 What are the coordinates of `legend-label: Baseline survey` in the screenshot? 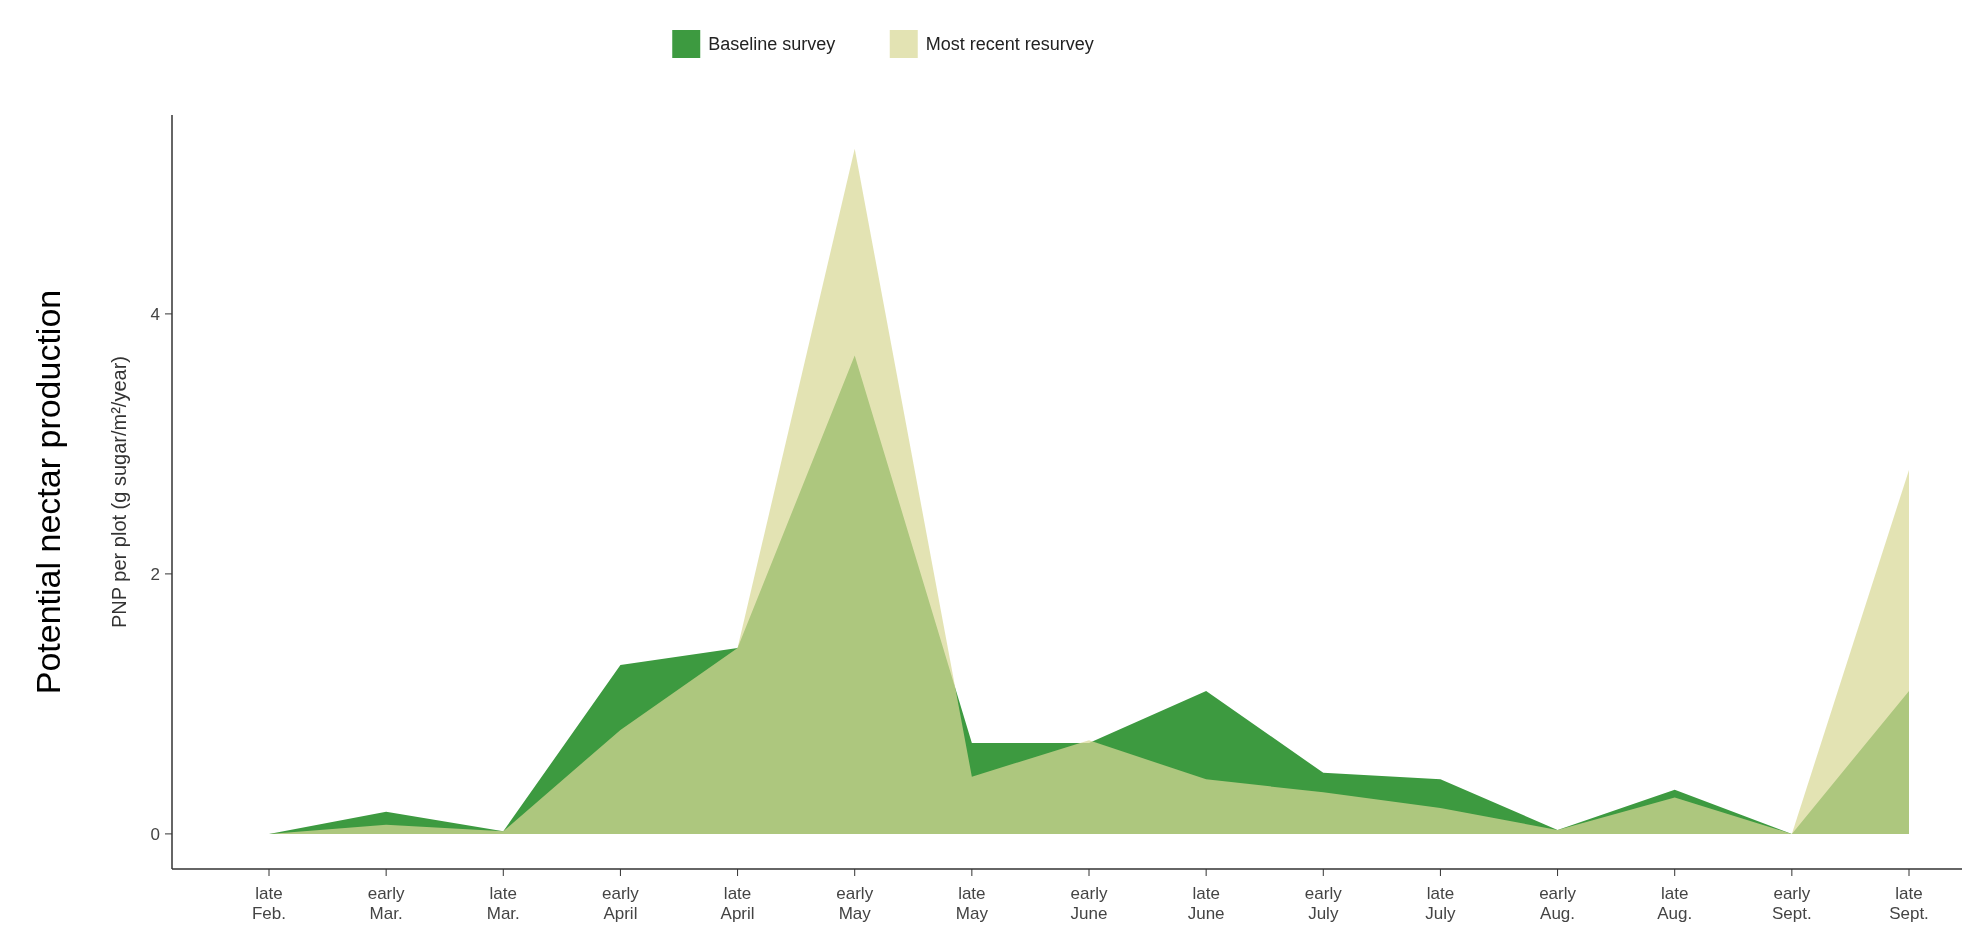 It's located at (772, 44).